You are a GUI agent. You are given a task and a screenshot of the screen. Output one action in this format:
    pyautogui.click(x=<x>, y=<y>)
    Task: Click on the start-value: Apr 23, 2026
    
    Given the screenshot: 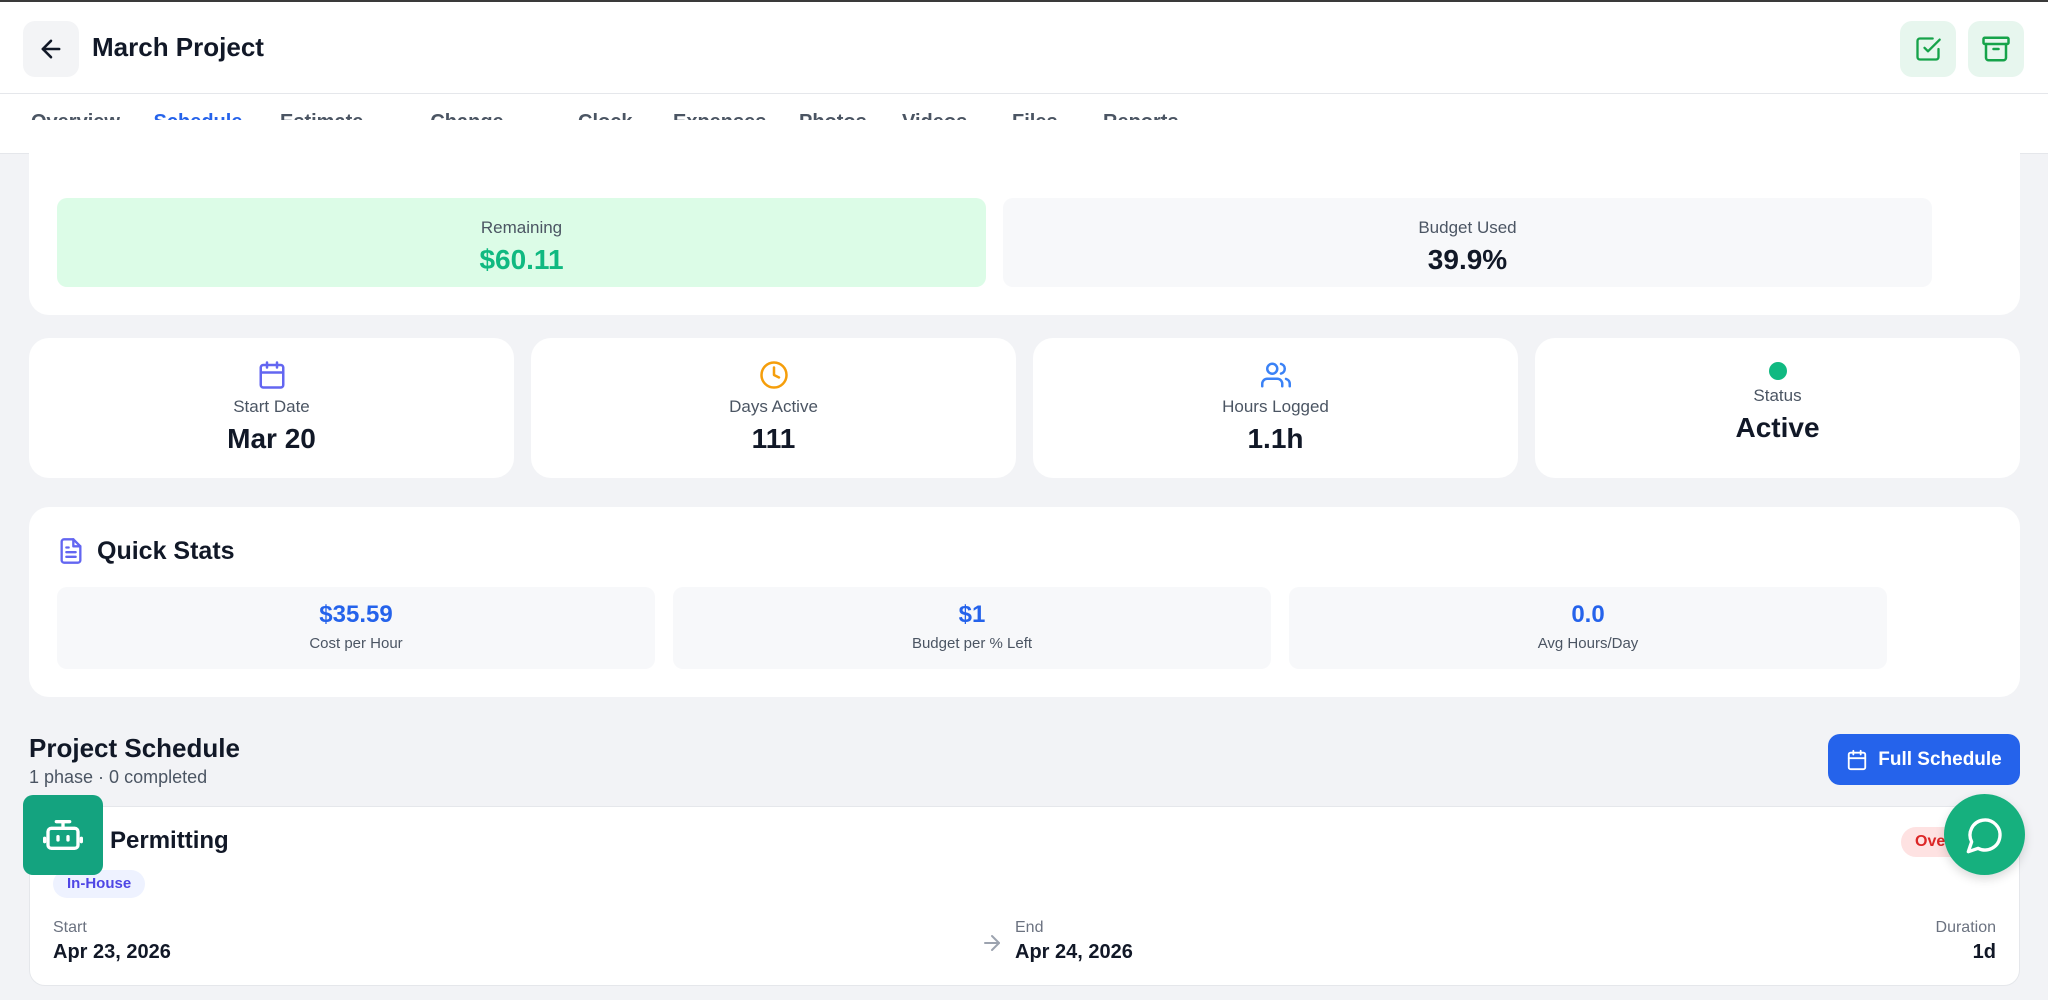 What is the action you would take?
    pyautogui.click(x=112, y=952)
    